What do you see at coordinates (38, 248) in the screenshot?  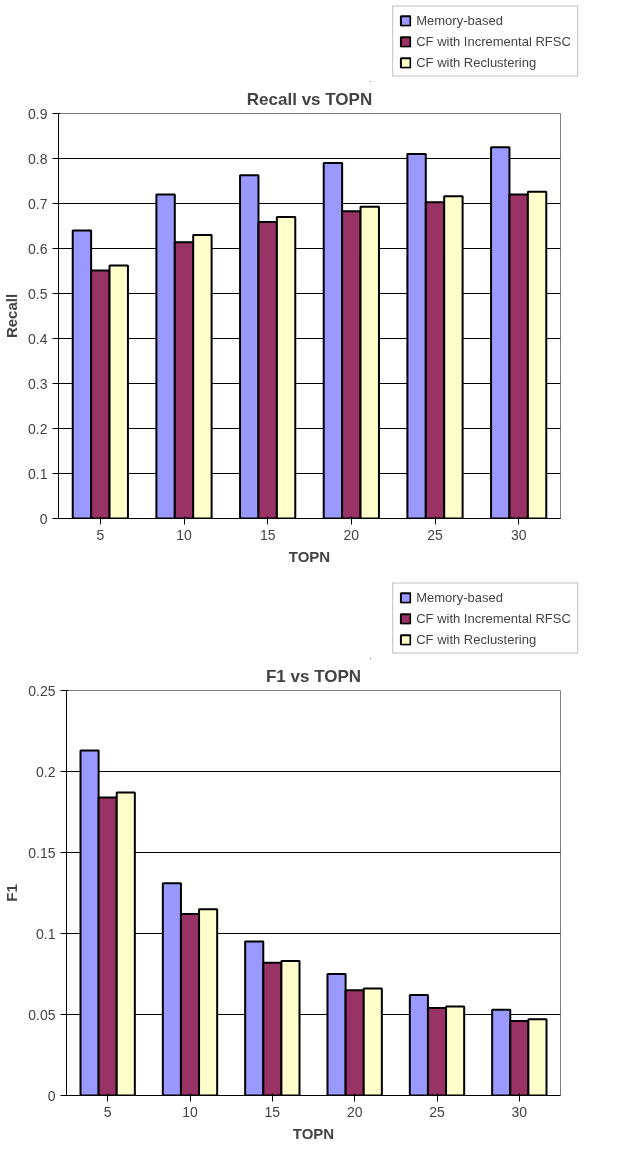 I see `y-tick-label: 0.6` at bounding box center [38, 248].